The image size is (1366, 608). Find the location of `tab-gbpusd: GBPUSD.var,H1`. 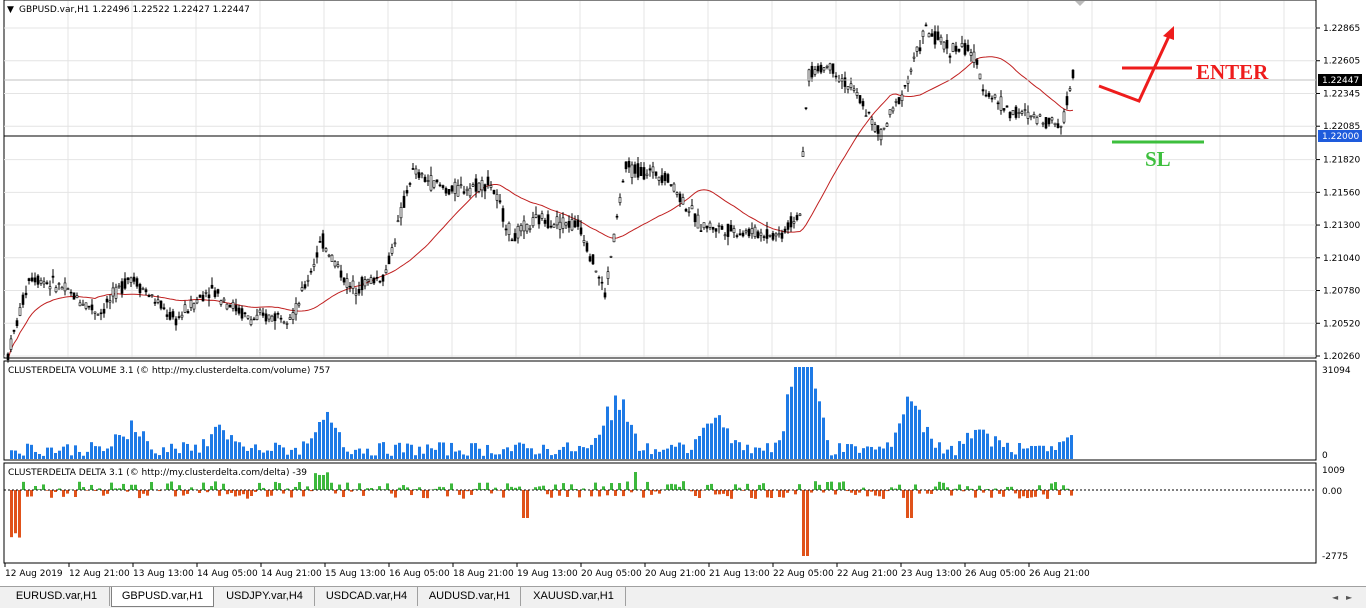

tab-gbpusd: GBPUSD.var,H1 is located at coordinates (162, 597).